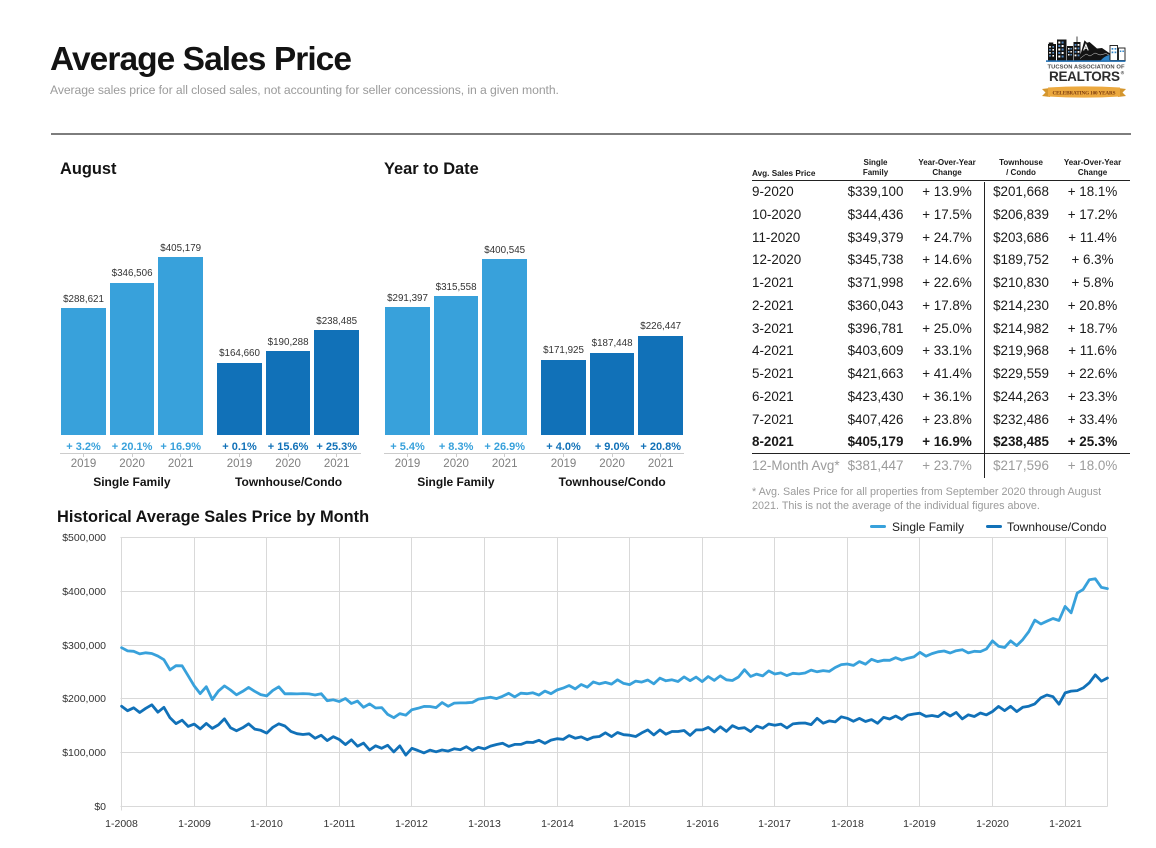  I want to click on svg-text: 1-2016, so click(702, 824).